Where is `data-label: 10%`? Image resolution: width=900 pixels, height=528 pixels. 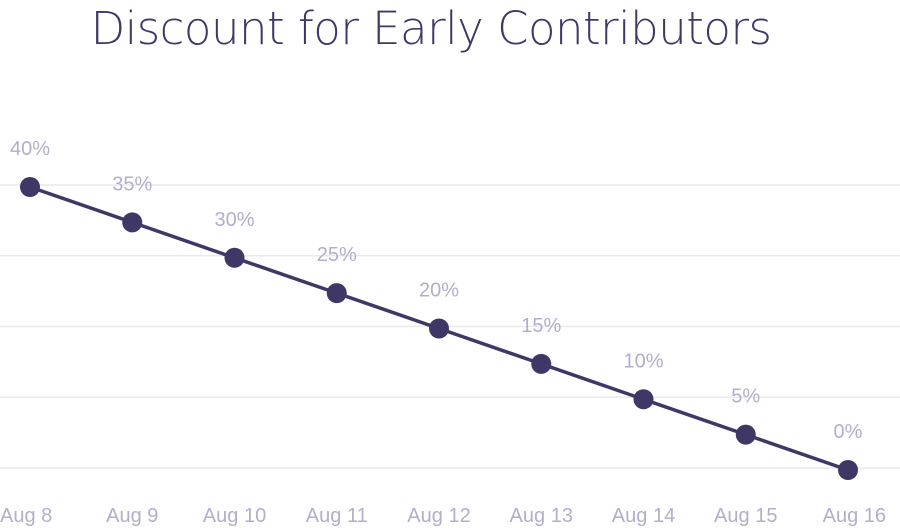
data-label: 10% is located at coordinates (643, 361).